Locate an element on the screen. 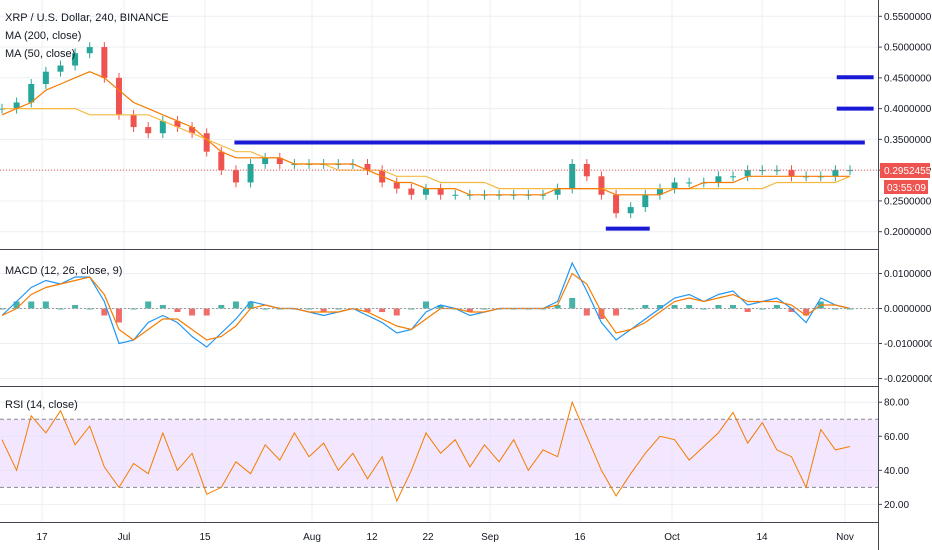  last-price-label: 0.2952455 is located at coordinates (908, 171).